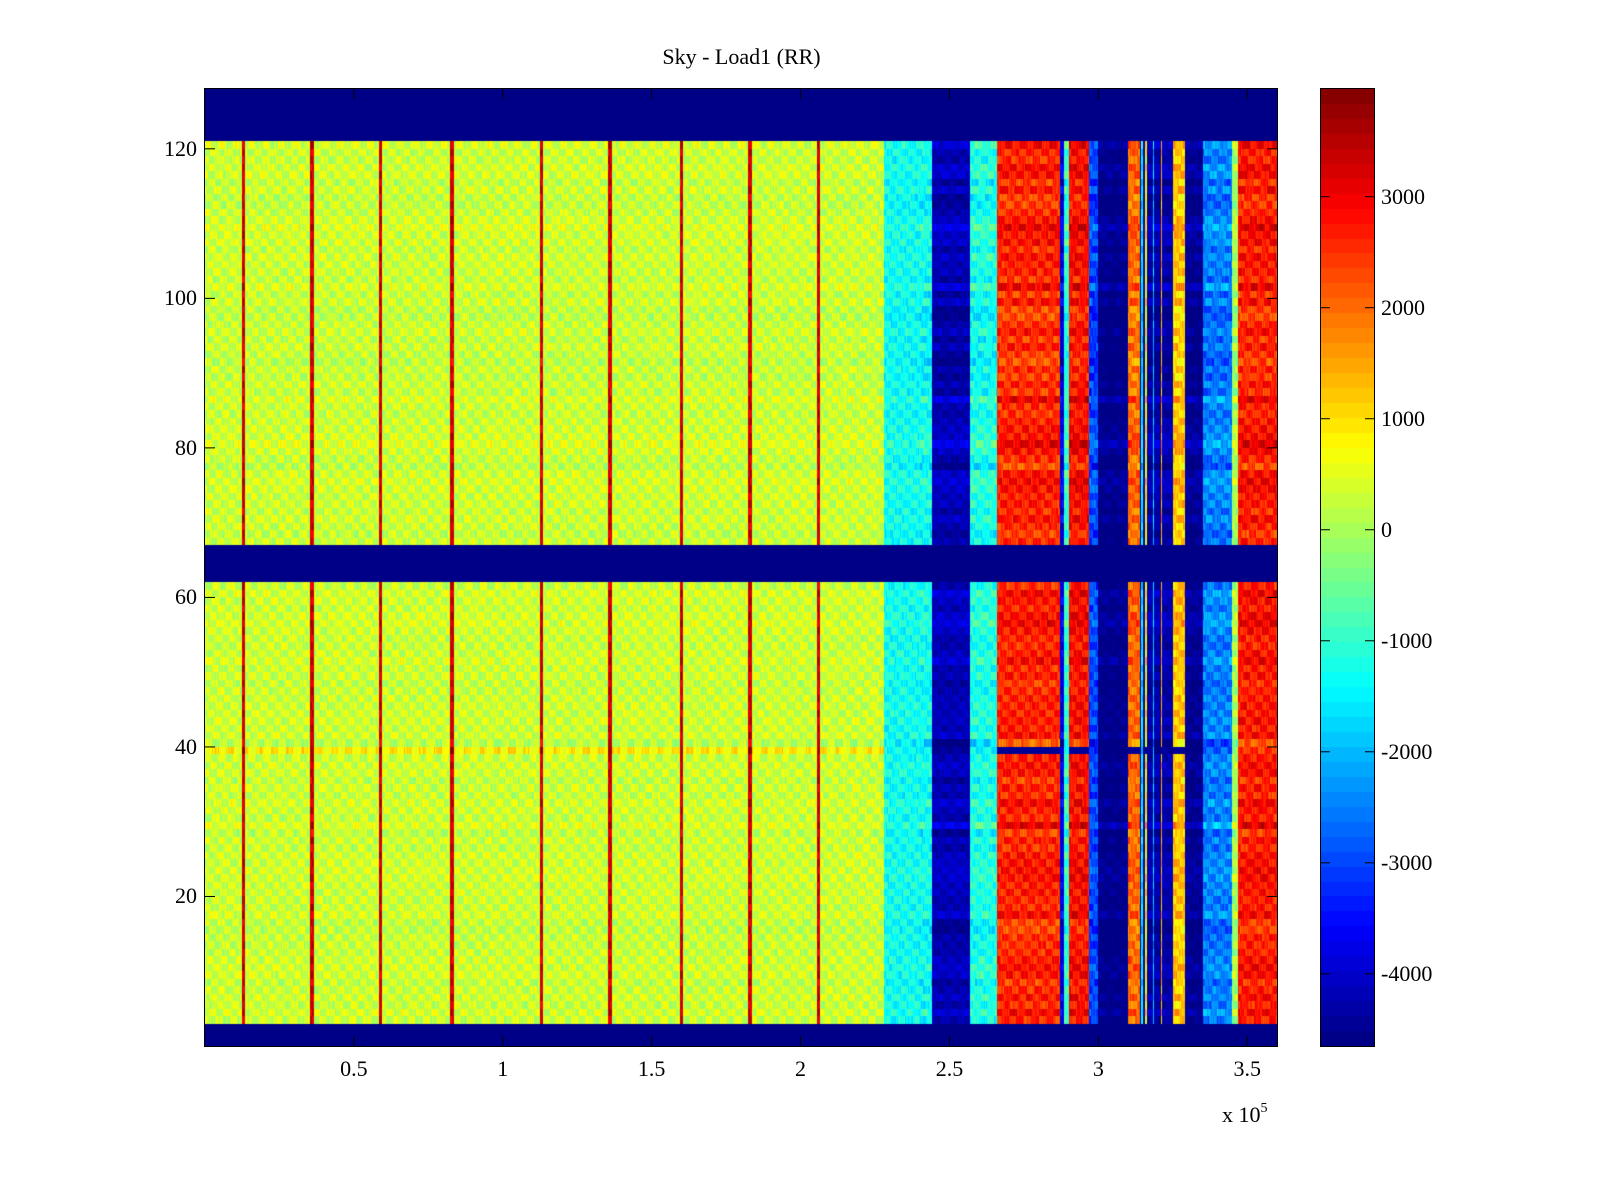 The height and width of the screenshot is (1200, 1600). I want to click on y-tick-label: 80, so click(186, 447).